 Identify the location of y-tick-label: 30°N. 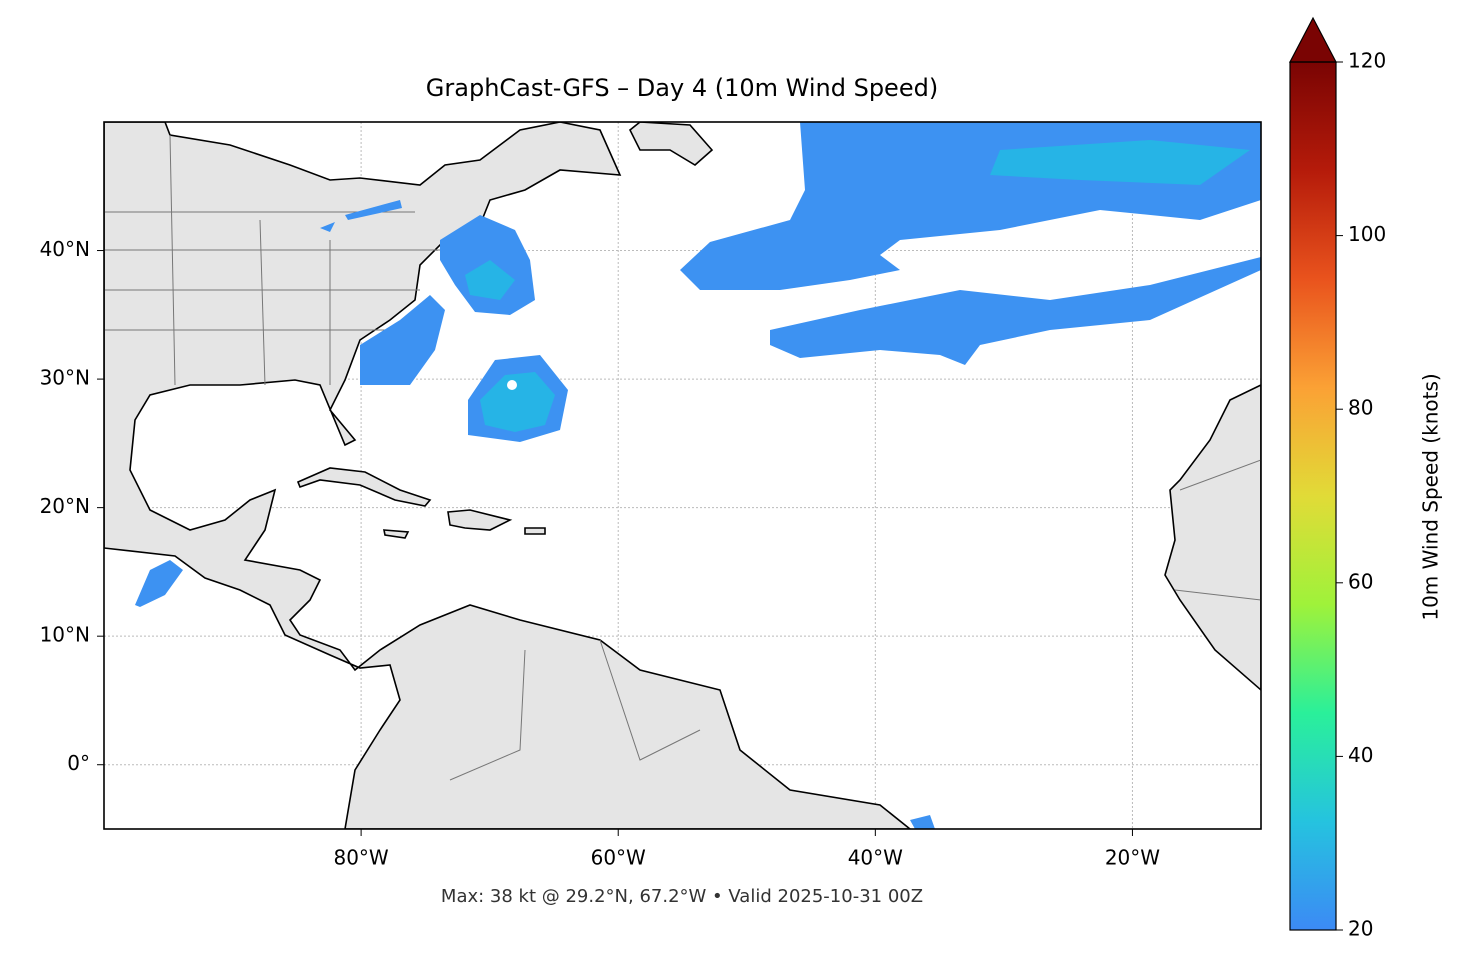
(65, 378).